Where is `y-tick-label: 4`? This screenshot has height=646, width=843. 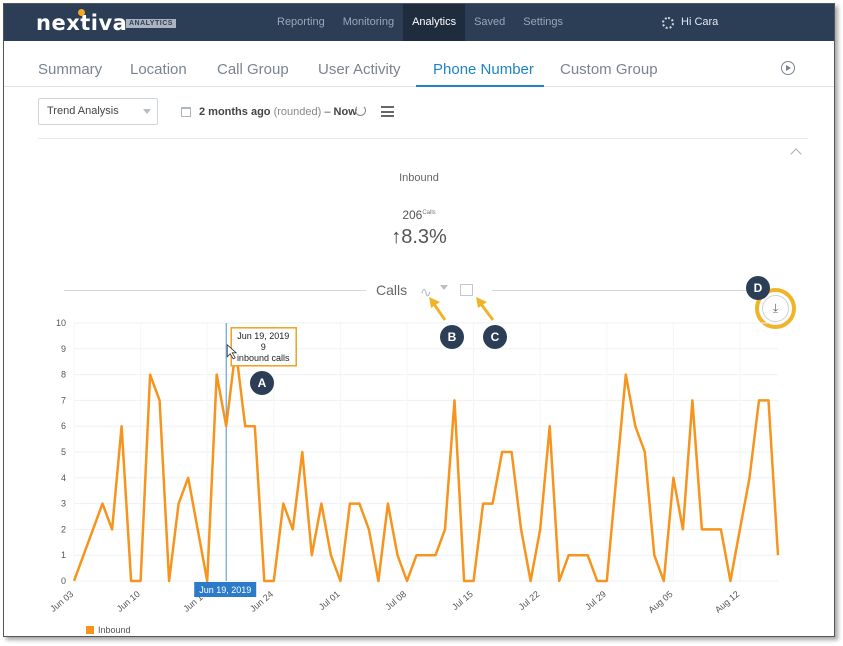 y-tick-label: 4 is located at coordinates (63, 478).